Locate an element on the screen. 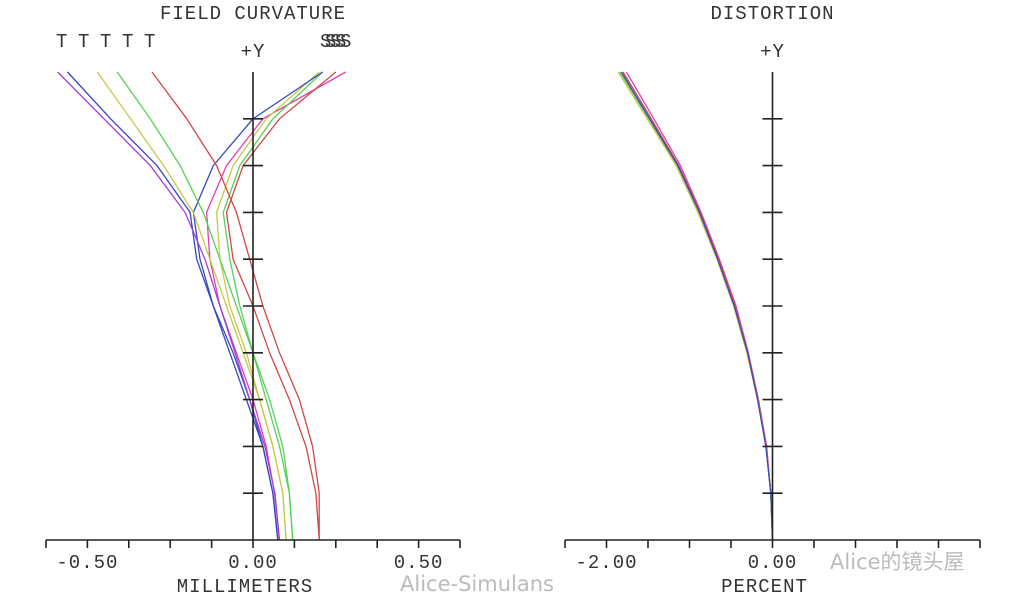  watermark: Alice的镜头屋 is located at coordinates (897, 562).